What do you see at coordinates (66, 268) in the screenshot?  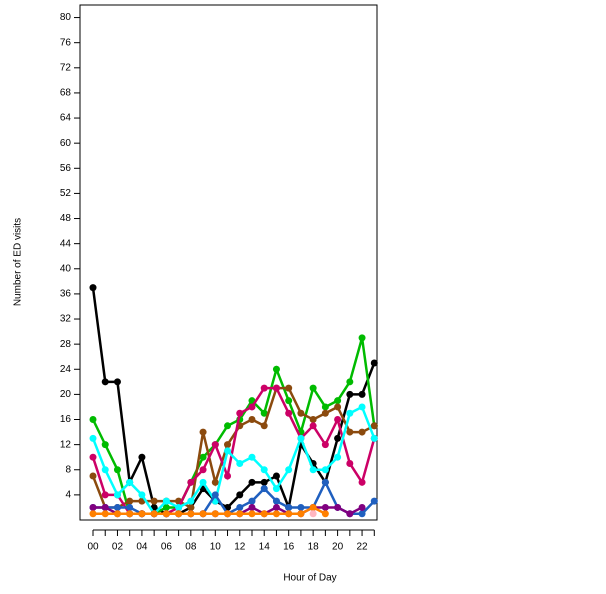 I see `y-tick-label: 40` at bounding box center [66, 268].